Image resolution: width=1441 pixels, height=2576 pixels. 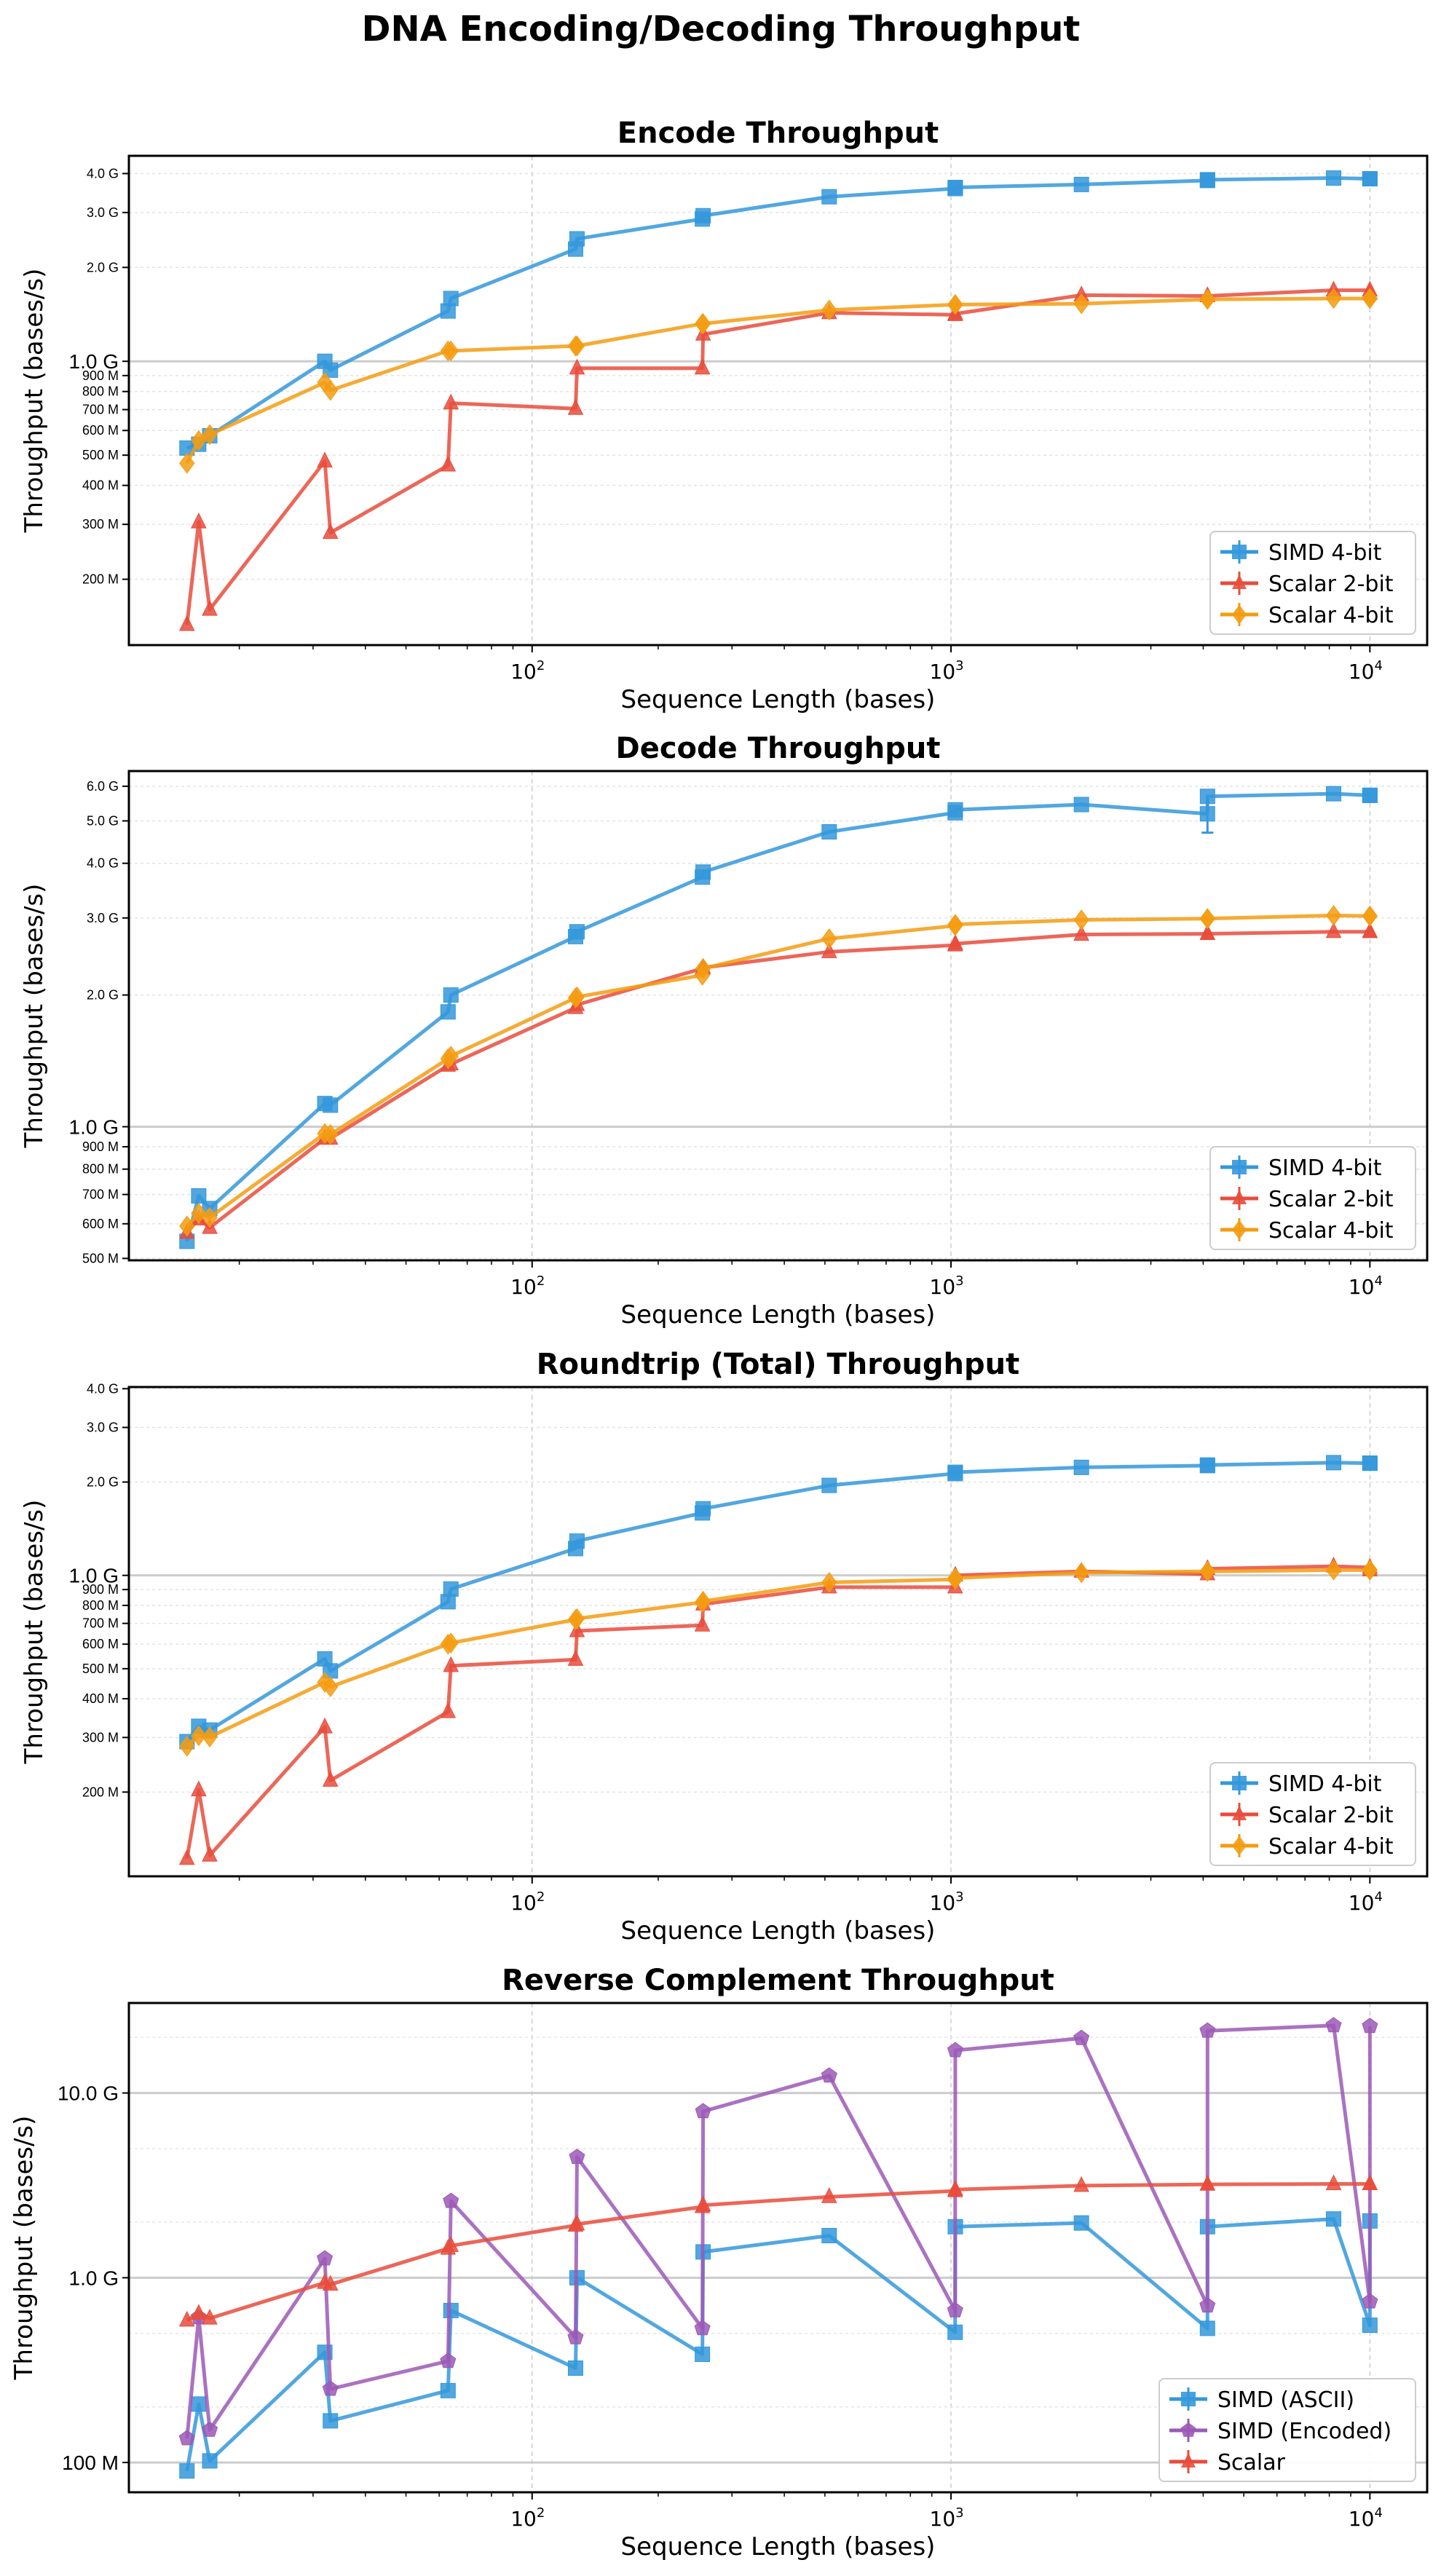 I want to click on legend-item: SIMD 4-bit, so click(x=1301, y=1168).